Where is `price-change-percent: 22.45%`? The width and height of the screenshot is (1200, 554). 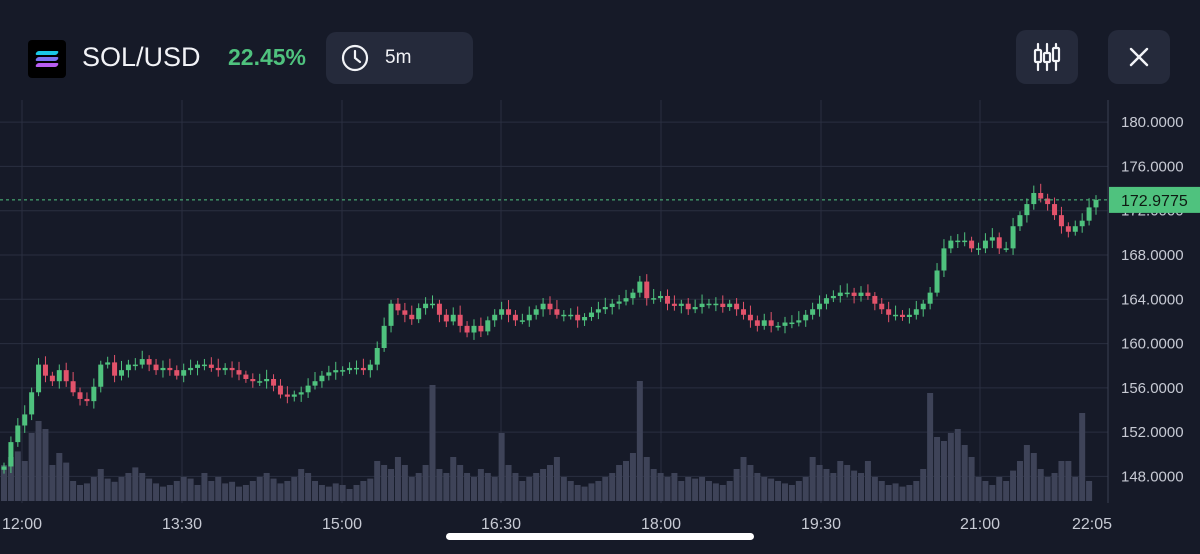 price-change-percent: 22.45% is located at coordinates (267, 57).